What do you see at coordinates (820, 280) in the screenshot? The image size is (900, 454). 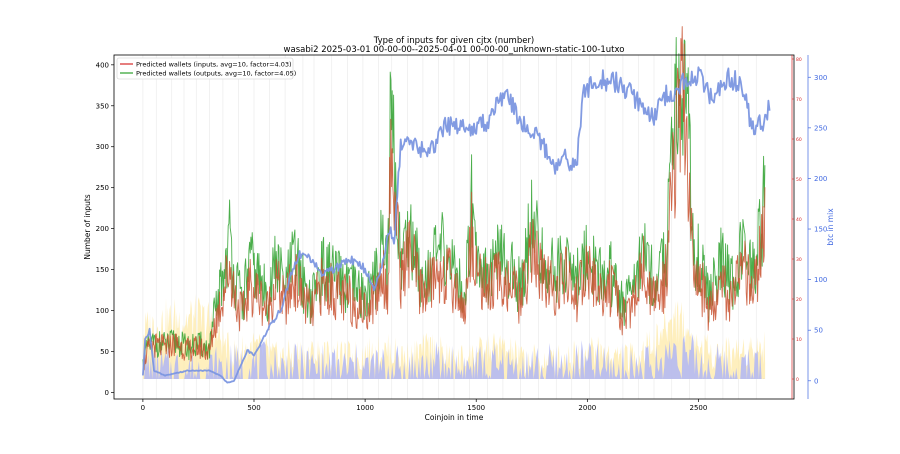 I see `blue-tick-label: 100` at bounding box center [820, 280].